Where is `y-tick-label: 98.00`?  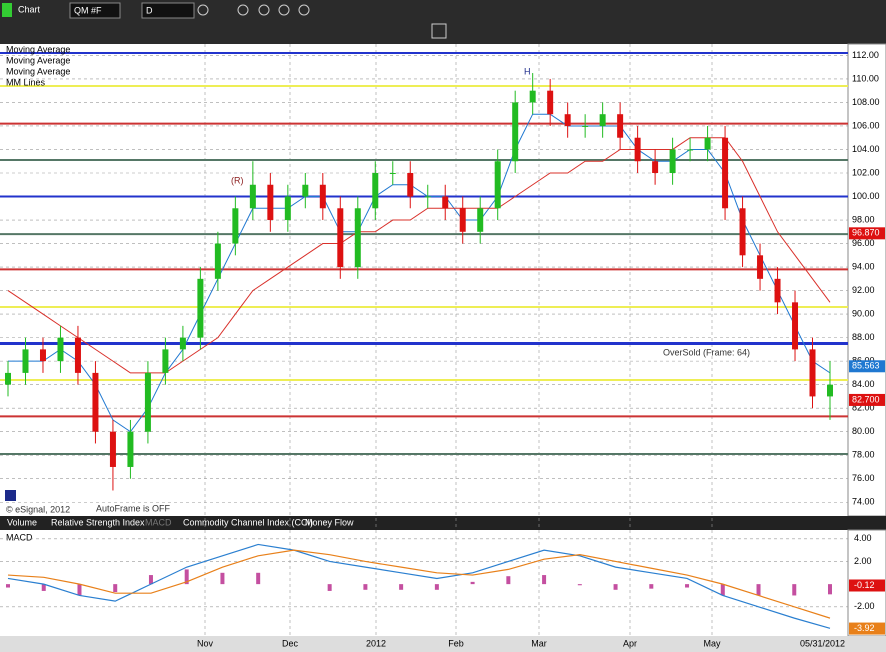
y-tick-label: 98.00 is located at coordinates (863, 219).